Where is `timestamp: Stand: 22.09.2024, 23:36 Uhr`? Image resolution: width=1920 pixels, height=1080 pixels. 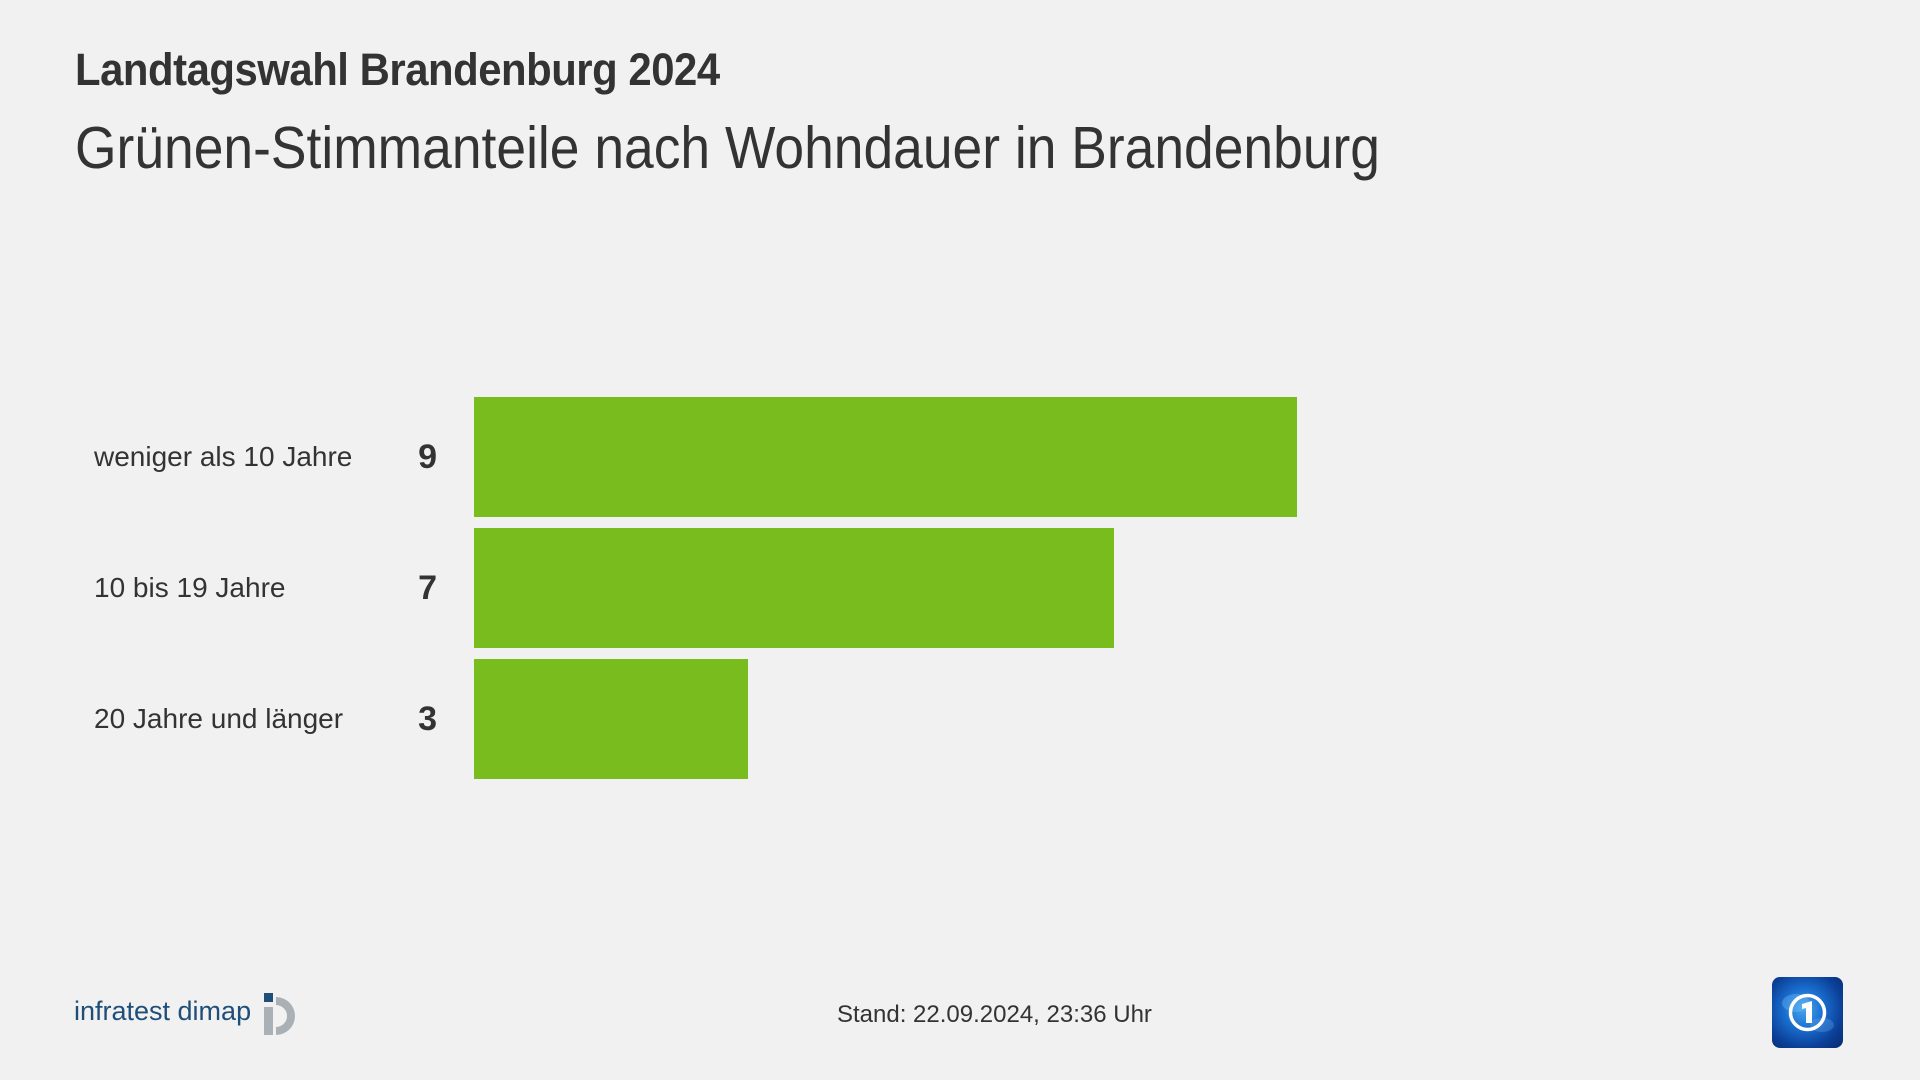 timestamp: Stand: 22.09.2024, 23:36 Uhr is located at coordinates (994, 1014).